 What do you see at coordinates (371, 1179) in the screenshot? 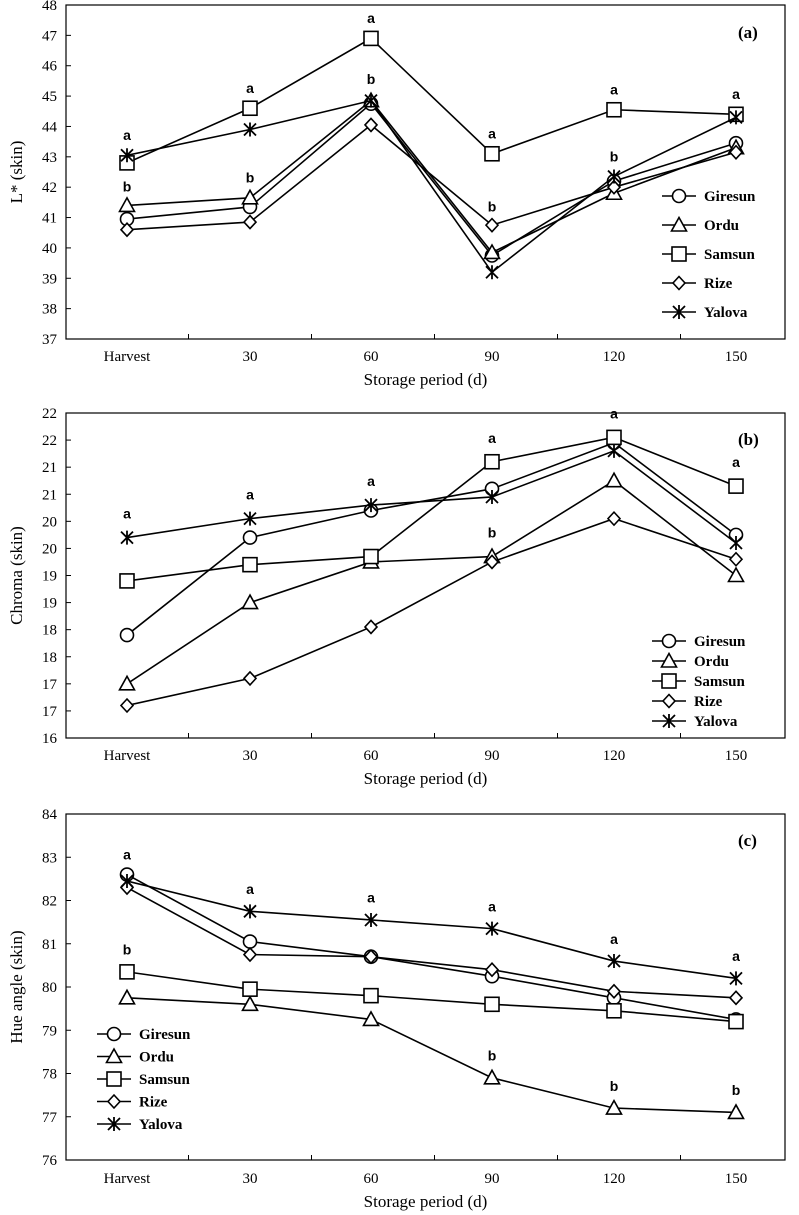
I see `x-tick-label: 60` at bounding box center [371, 1179].